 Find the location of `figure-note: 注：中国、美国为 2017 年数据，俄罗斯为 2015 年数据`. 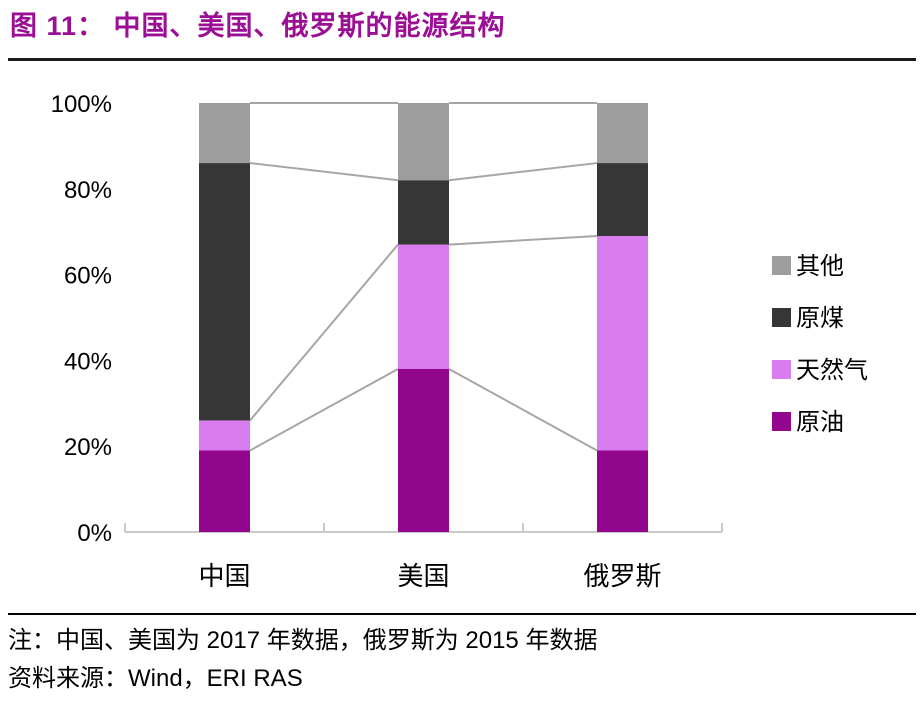

figure-note: 注：中国、美国为 2017 年数据，俄罗斯为 2015 年数据 is located at coordinates (303, 640).